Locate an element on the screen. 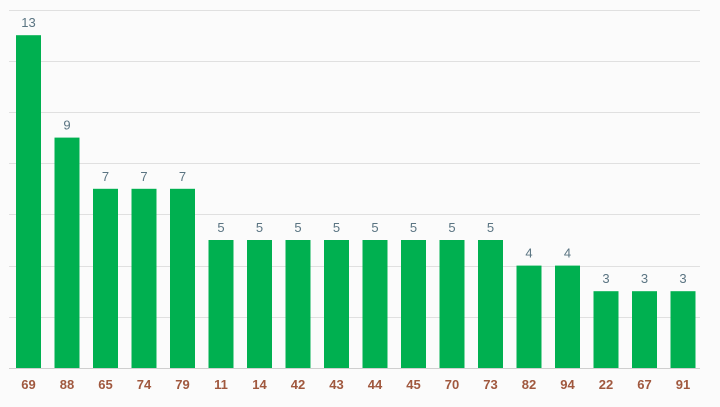 Image resolution: width=720 pixels, height=407 pixels. x-tick-label-69: 69 is located at coordinates (28, 384).